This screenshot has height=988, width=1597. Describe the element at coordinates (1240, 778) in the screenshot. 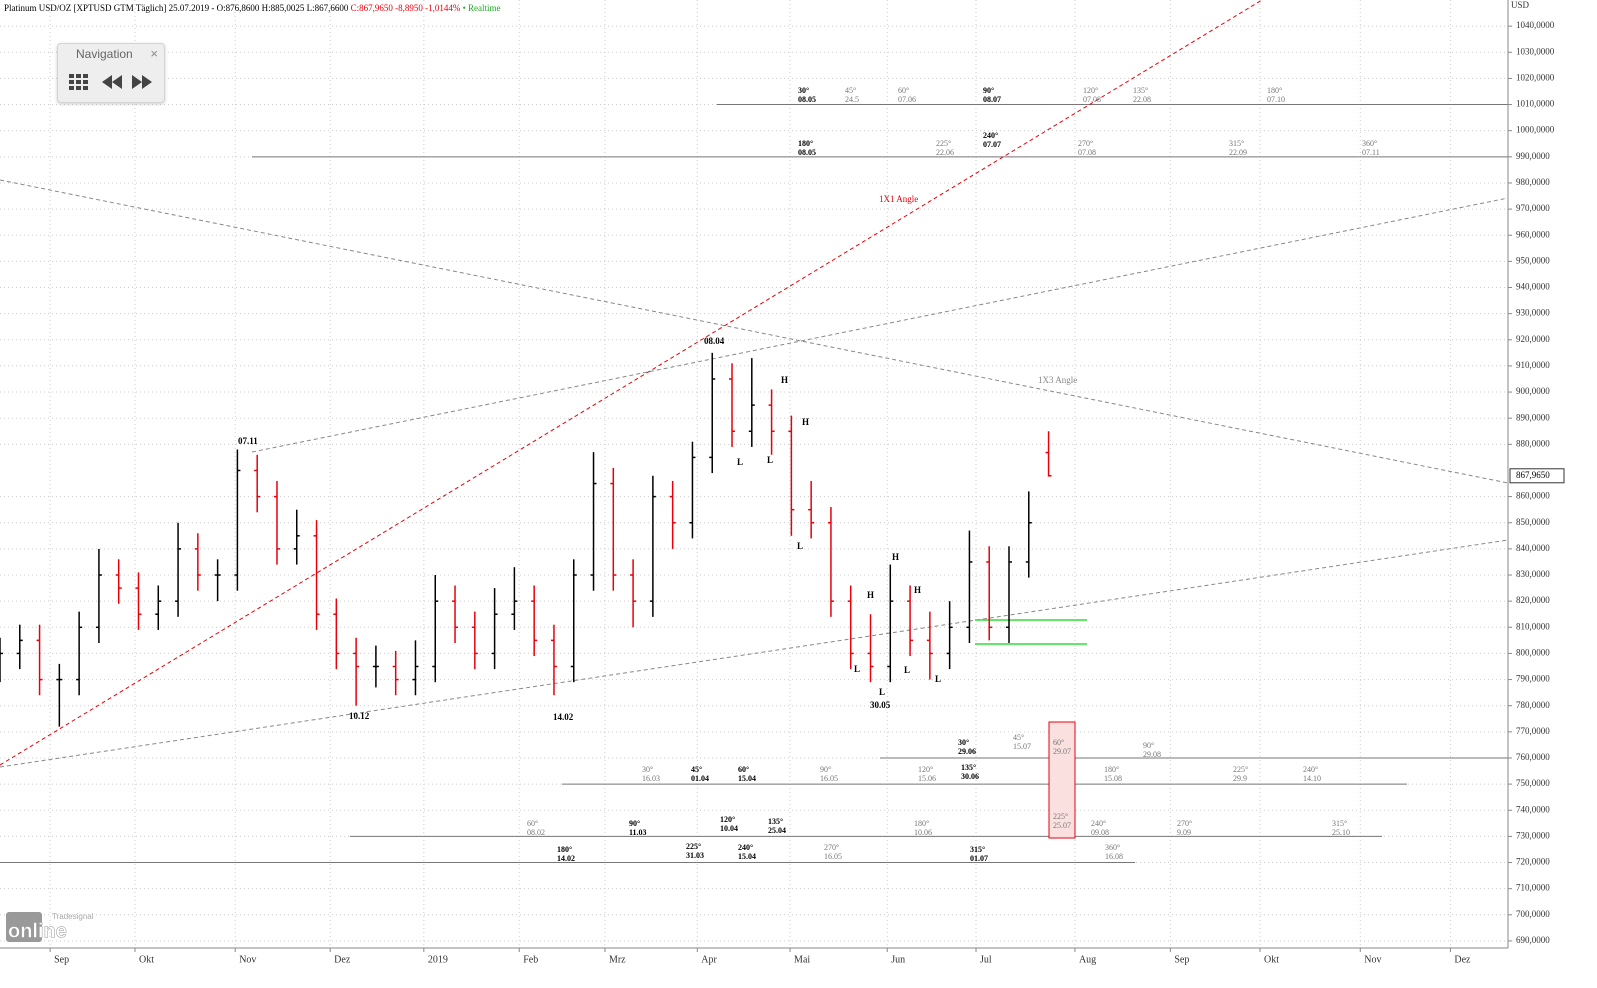

I see `gann-date: 29.9` at that location.